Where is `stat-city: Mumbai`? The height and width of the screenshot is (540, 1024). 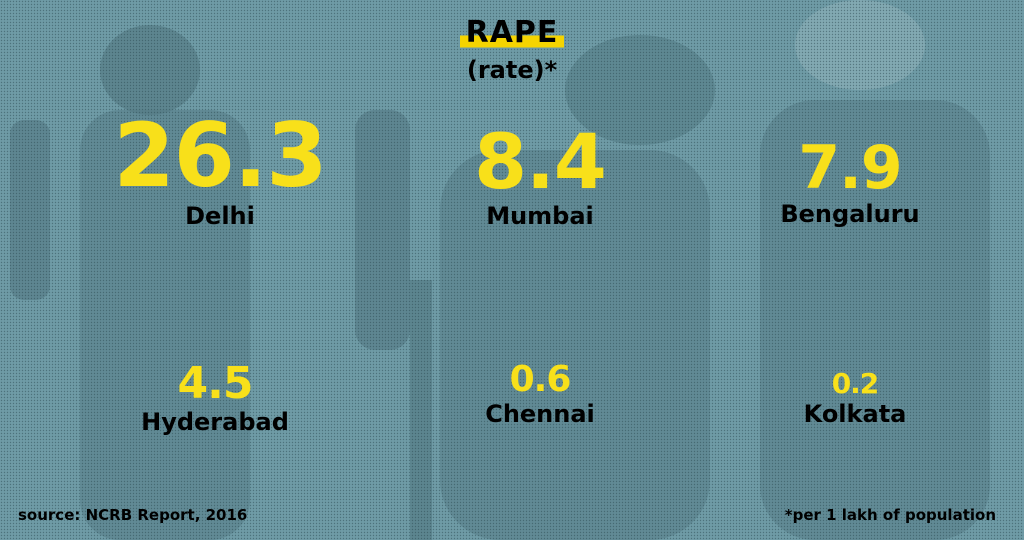
stat-city: Mumbai is located at coordinates (540, 216).